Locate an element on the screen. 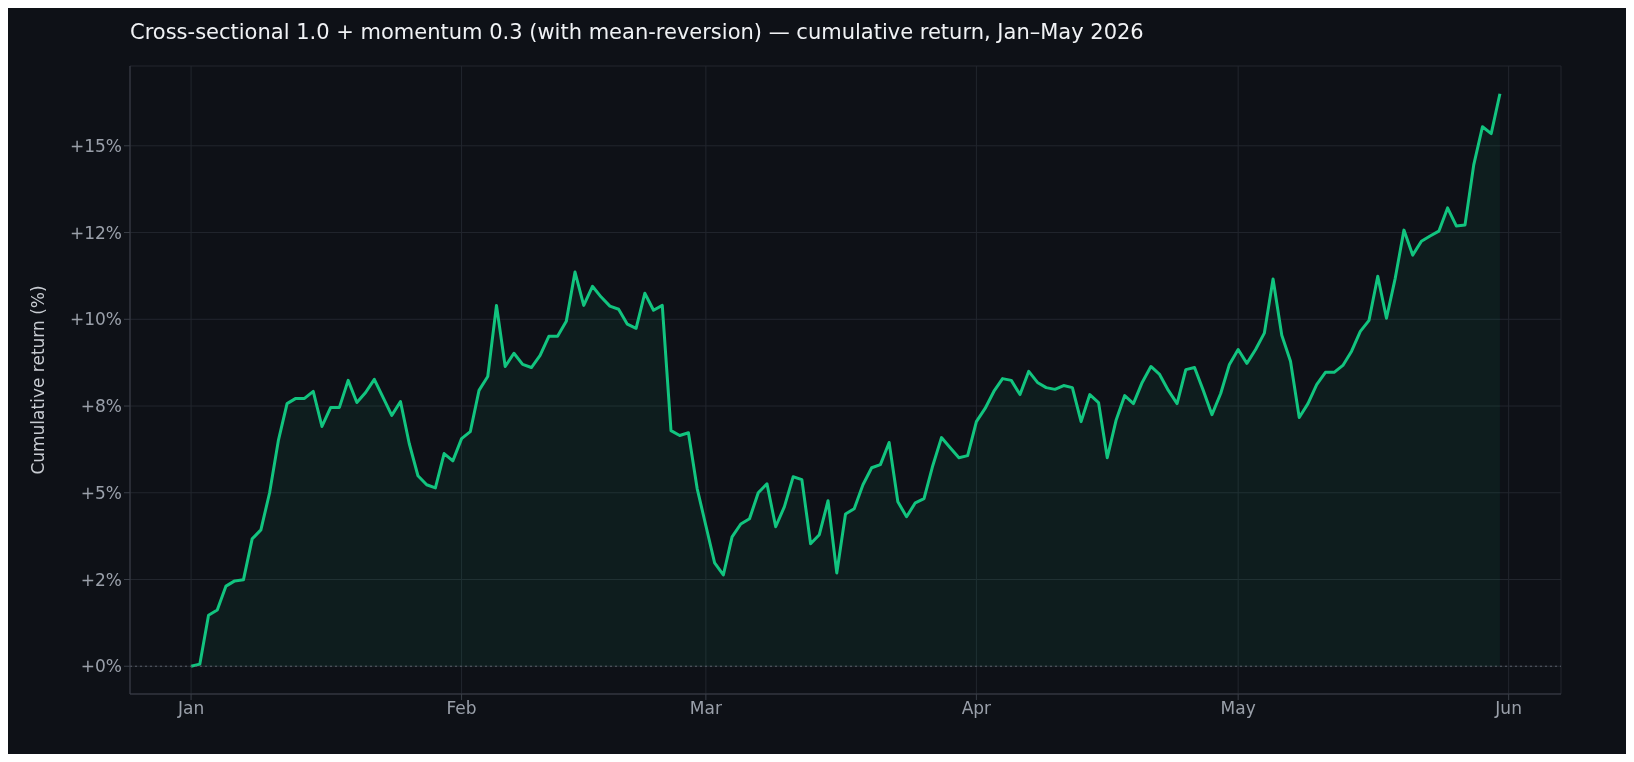 The height and width of the screenshot is (762, 1634). y-tick-label: +2% is located at coordinates (101, 579).